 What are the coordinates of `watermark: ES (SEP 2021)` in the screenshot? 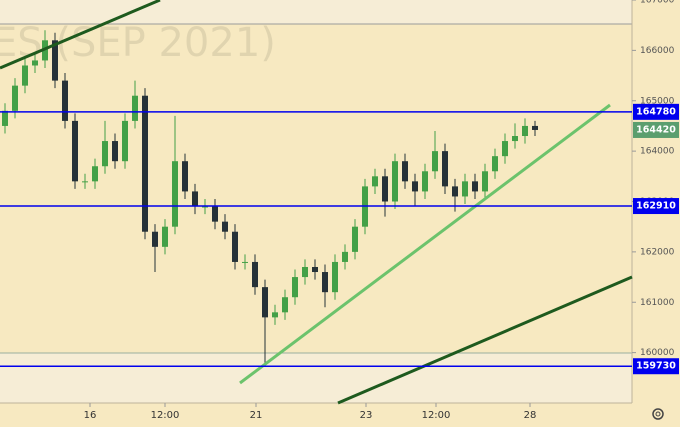 It's located at (138, 43).